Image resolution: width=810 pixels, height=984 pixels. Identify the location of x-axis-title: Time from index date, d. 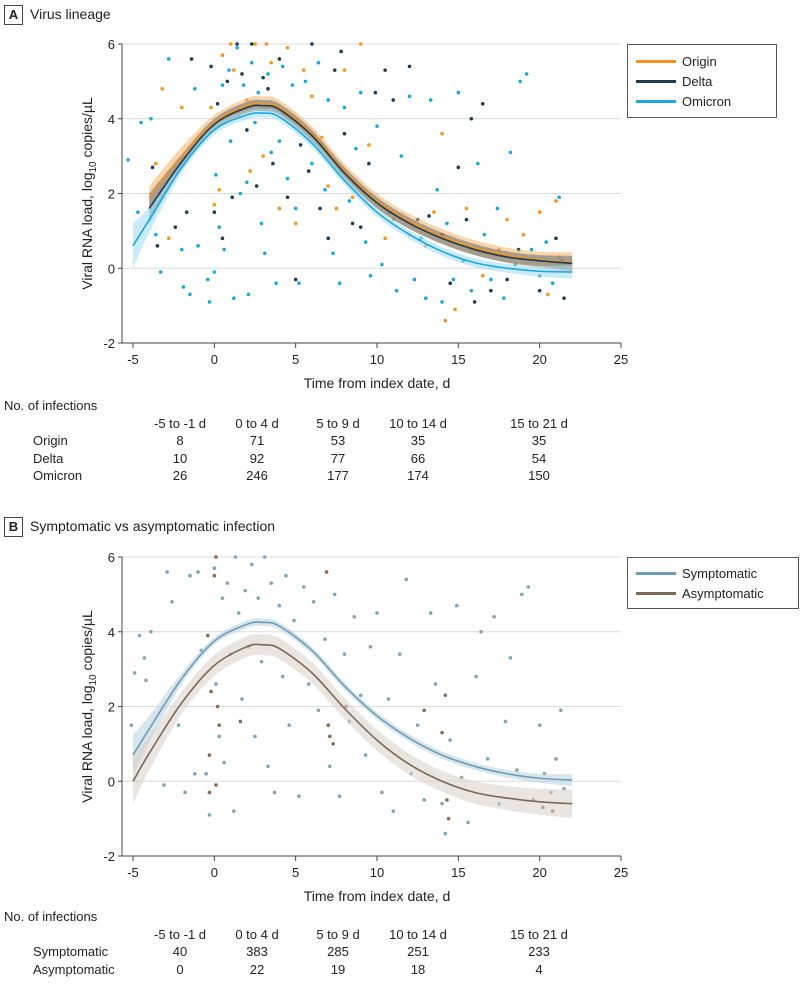
(377, 896).